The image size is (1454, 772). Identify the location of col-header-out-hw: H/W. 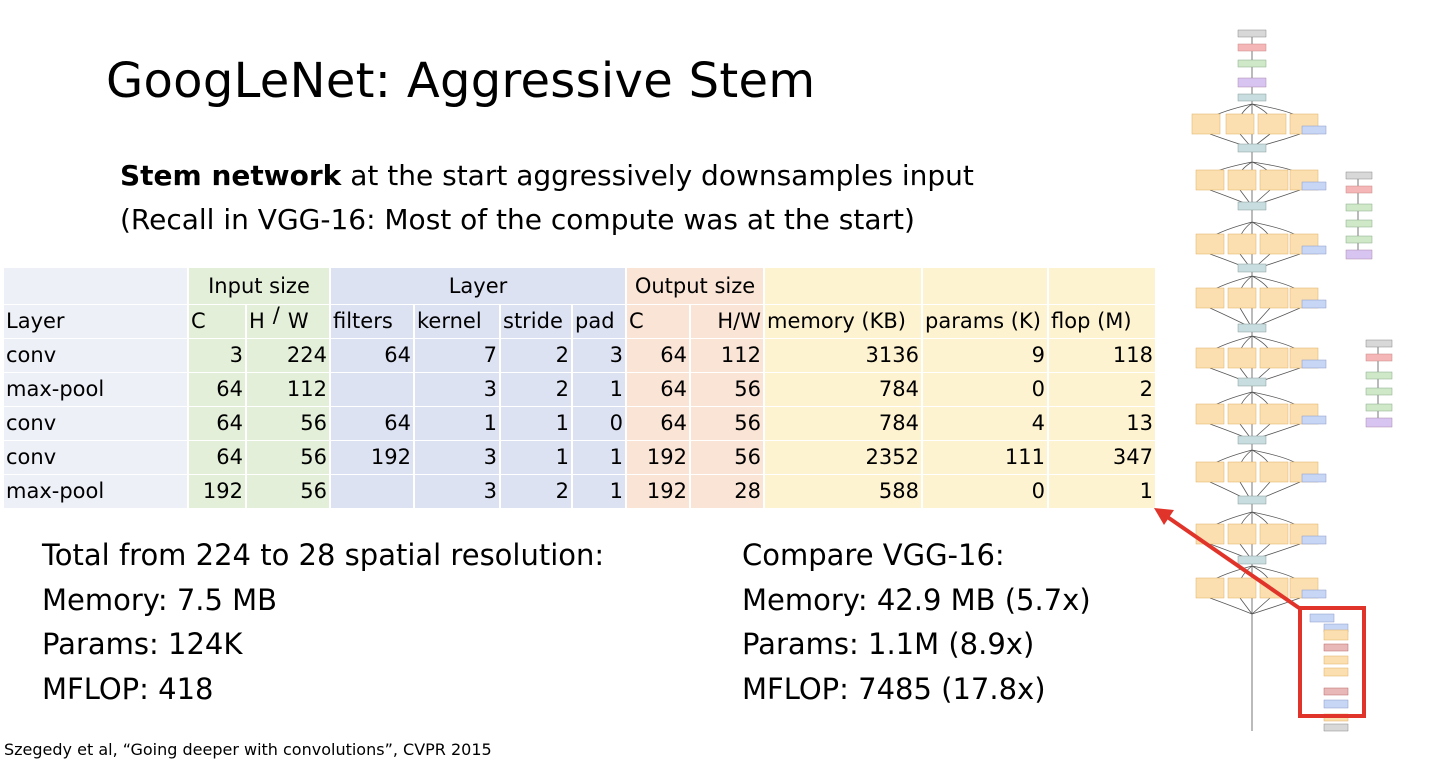
(727, 321).